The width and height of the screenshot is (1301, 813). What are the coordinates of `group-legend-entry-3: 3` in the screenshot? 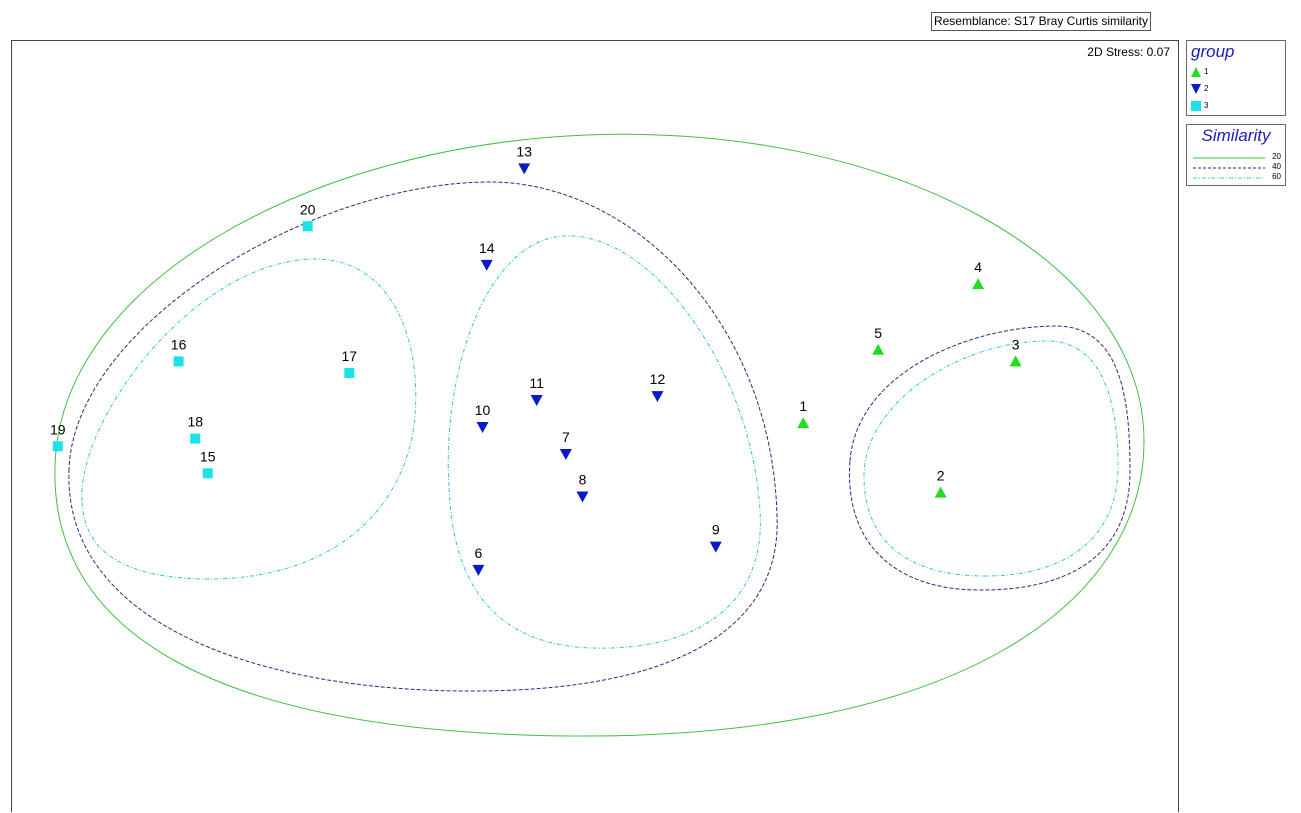 It's located at (1199, 106).